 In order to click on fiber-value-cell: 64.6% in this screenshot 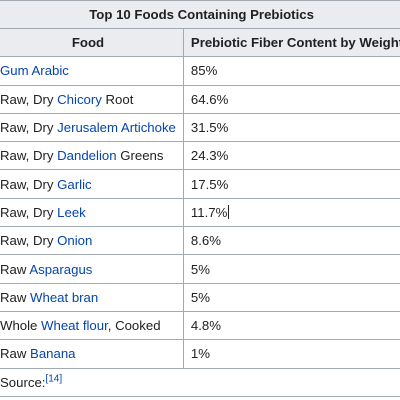, I will do `click(291, 99)`.